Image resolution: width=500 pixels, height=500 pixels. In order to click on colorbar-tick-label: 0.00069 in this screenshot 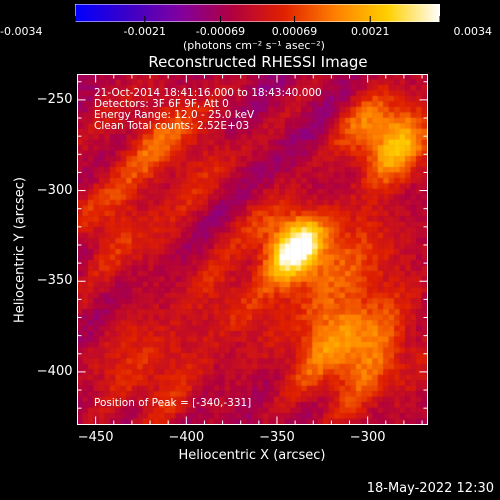, I will do `click(294, 31)`.